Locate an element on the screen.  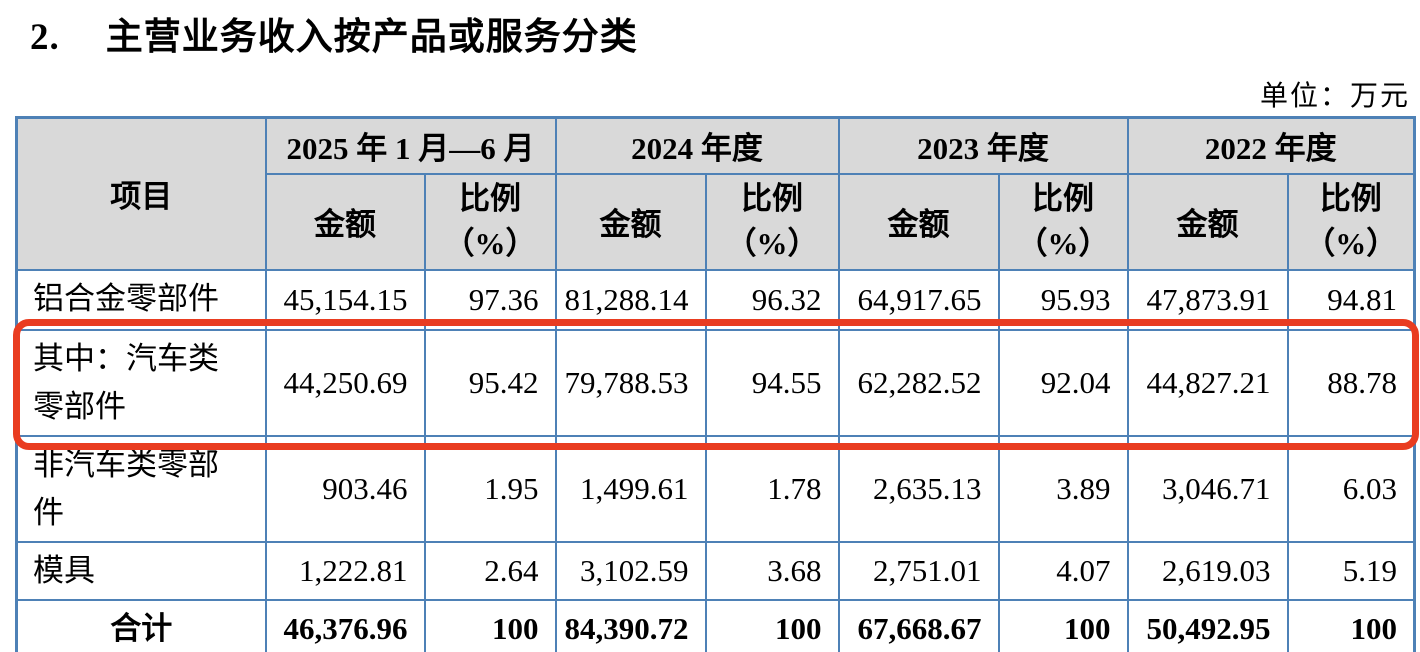
unit-label: 单位：万元 is located at coordinates (1334, 96).